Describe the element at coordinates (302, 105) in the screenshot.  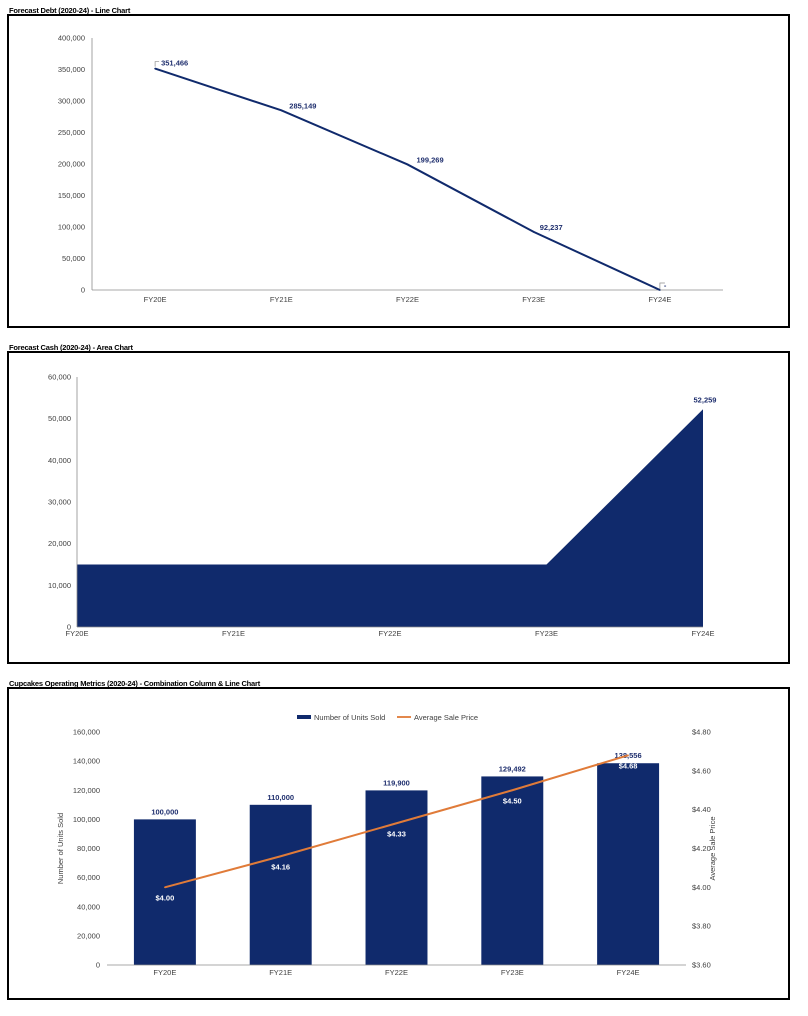
I see `debt-data-label: 285,149` at that location.